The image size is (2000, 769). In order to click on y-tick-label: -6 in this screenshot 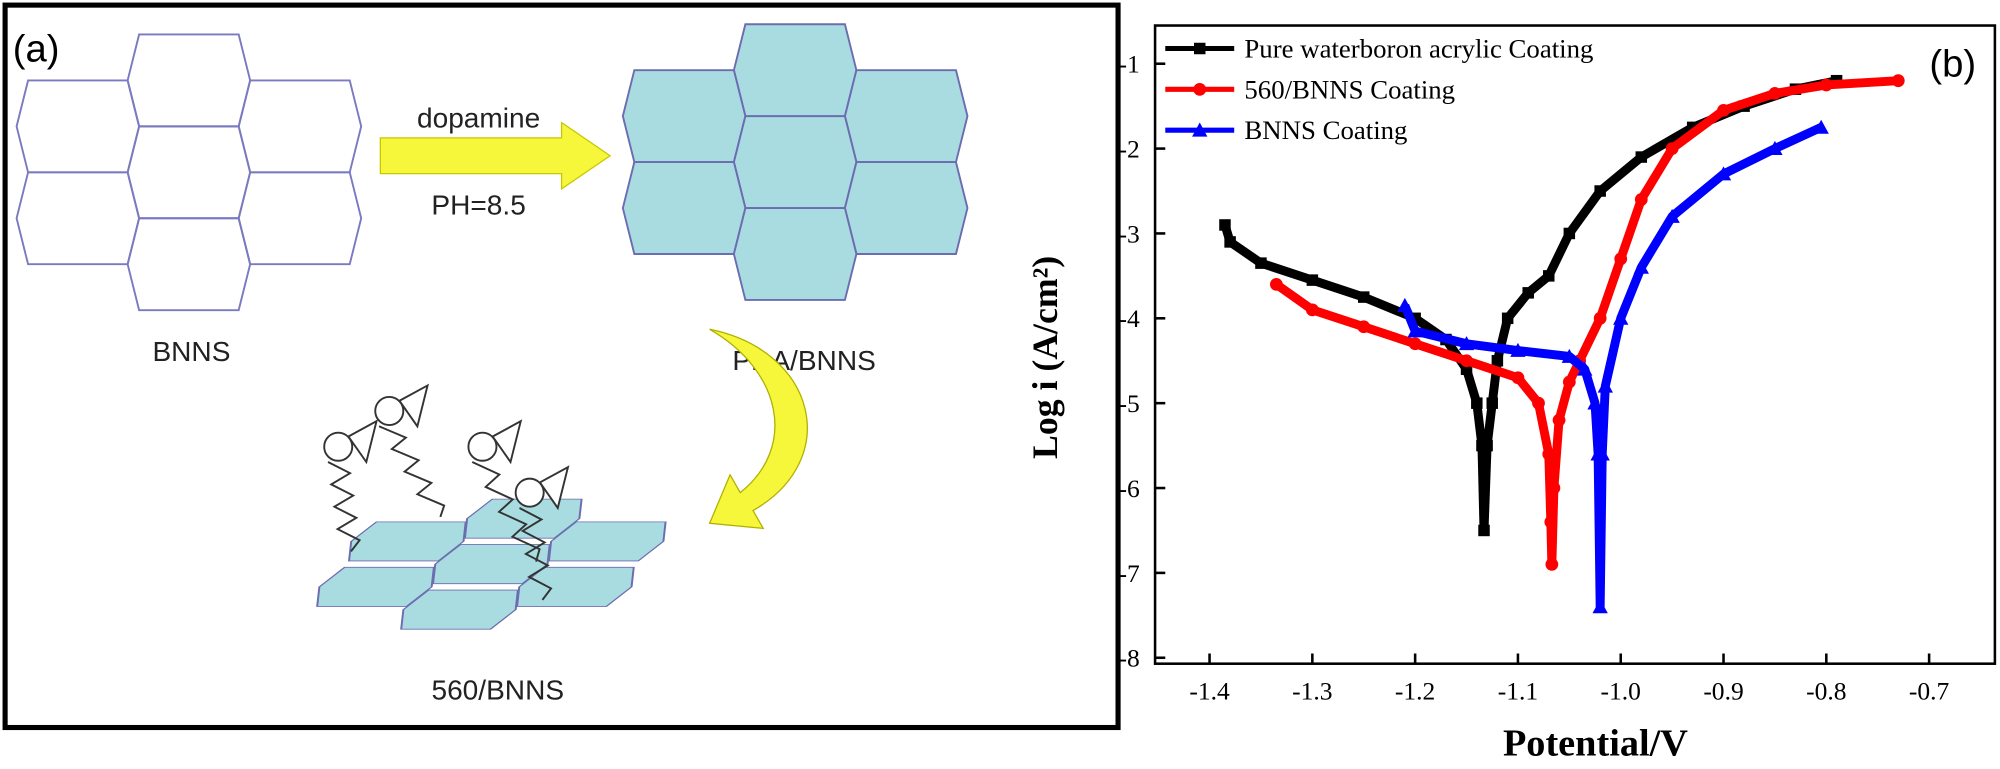, I will do `click(1128, 488)`.